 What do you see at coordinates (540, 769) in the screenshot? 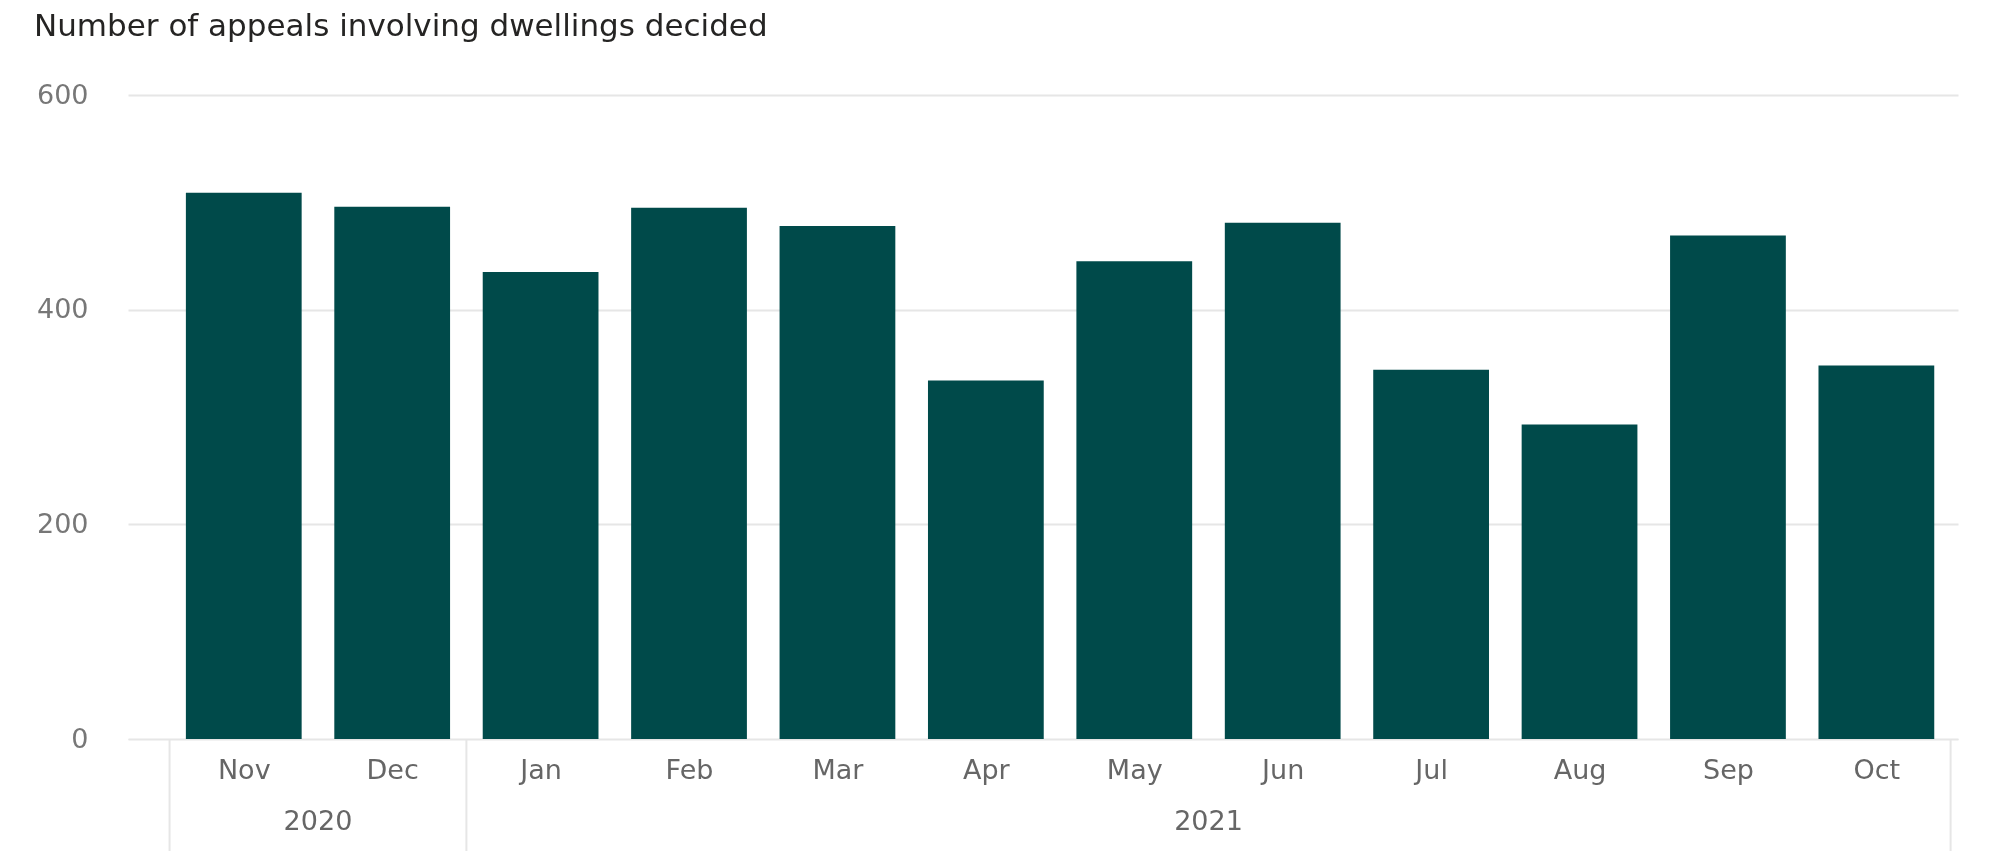
I see `x-tick-label: Jan` at bounding box center [540, 769].